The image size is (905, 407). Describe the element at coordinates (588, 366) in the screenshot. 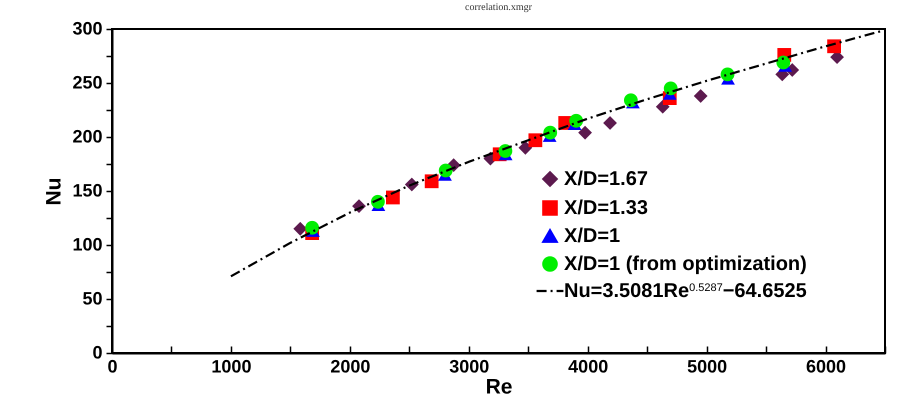

I see `x-tick-label: 4000` at that location.